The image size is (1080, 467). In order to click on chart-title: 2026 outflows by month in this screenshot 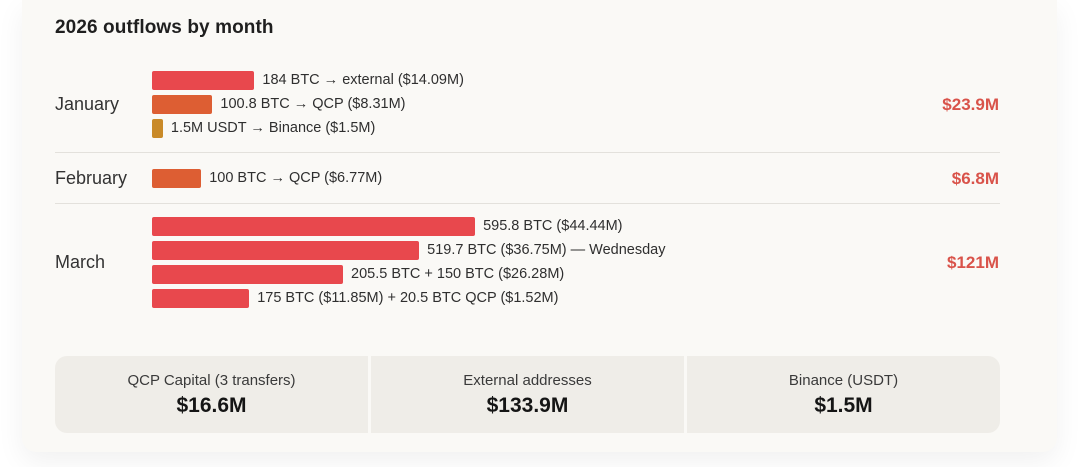, I will do `click(164, 27)`.